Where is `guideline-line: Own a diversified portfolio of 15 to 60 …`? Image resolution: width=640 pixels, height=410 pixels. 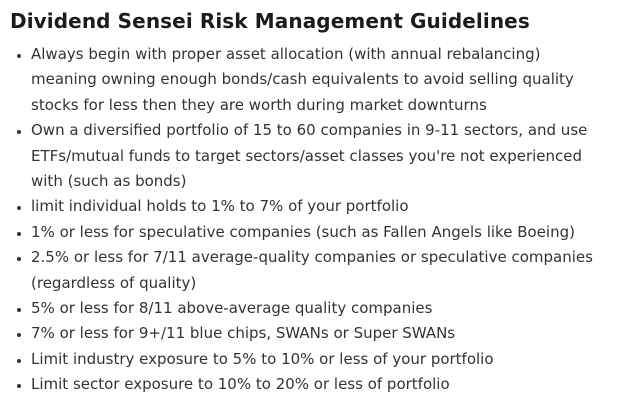 guideline-line: Own a diversified portfolio of 15 to 60 … is located at coordinates (309, 130).